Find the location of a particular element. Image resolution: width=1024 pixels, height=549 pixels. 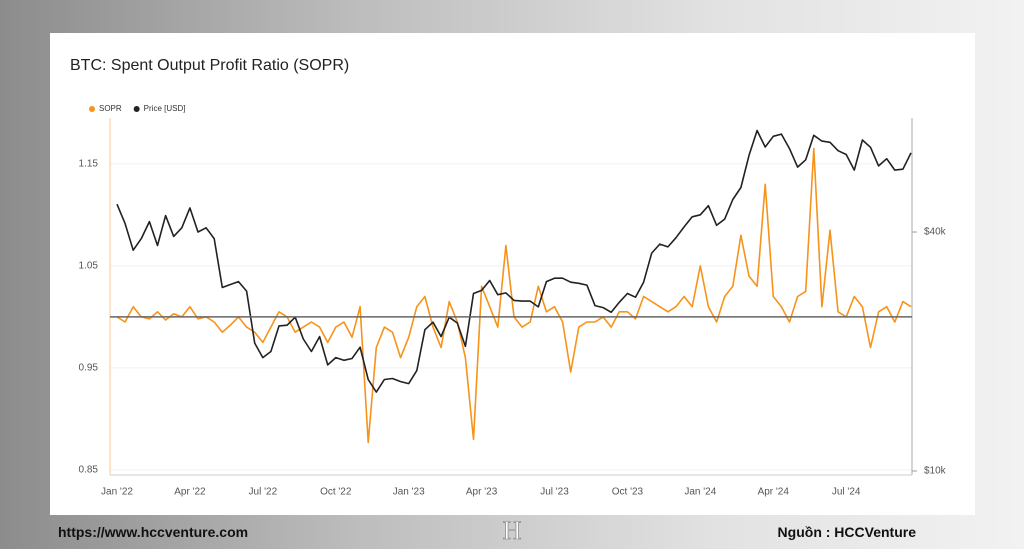

x-tick-label: Jul '22 is located at coordinates (263, 492).